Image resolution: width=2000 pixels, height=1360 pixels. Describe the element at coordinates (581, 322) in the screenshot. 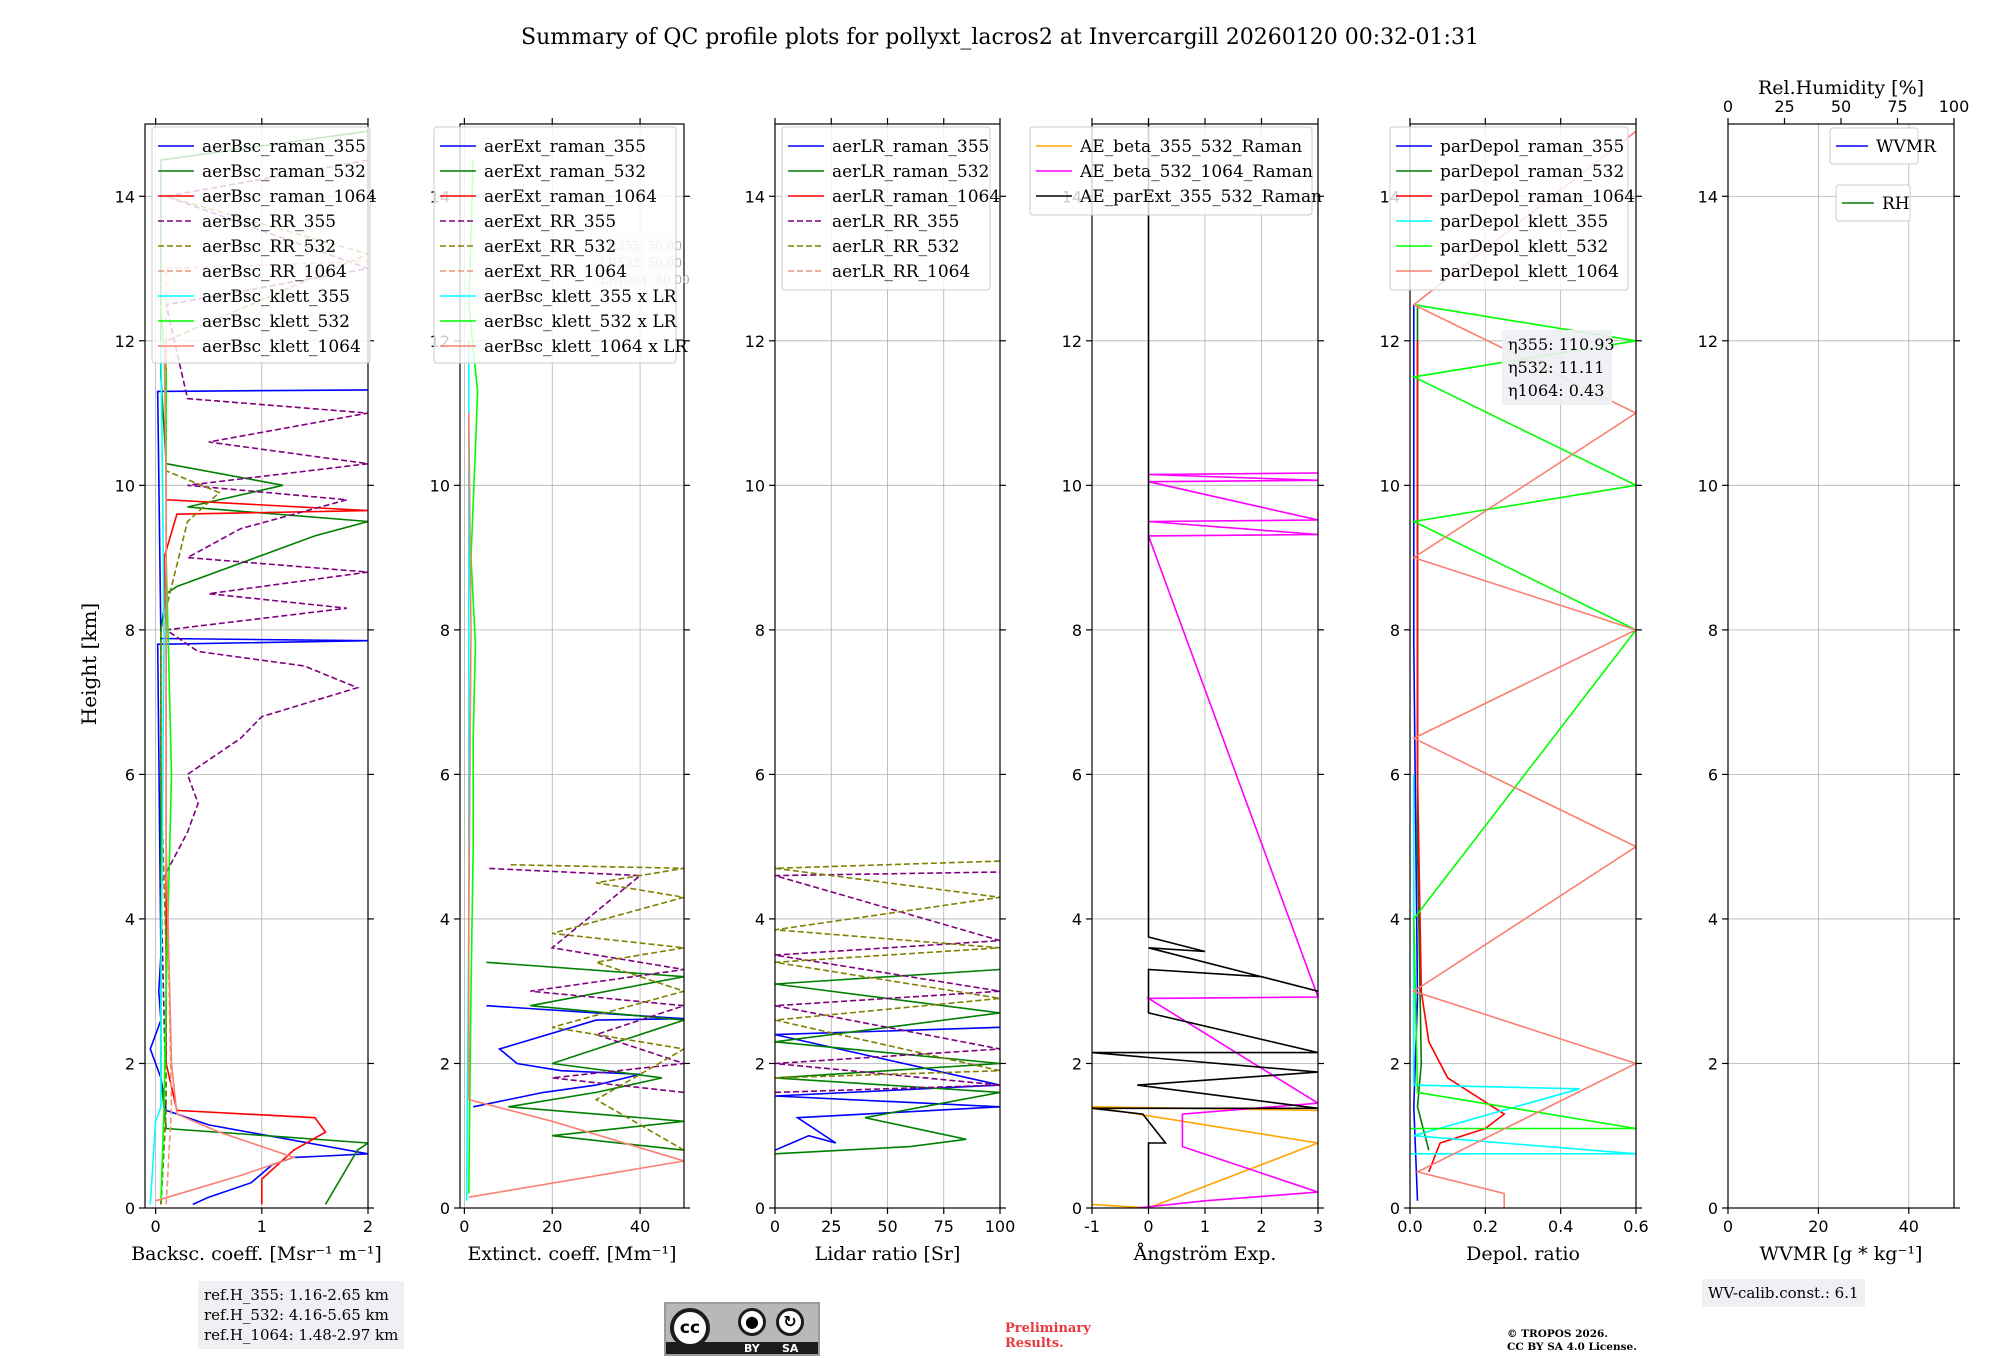

I see `legend-label: aerBsc_klett_532 x LR` at that location.